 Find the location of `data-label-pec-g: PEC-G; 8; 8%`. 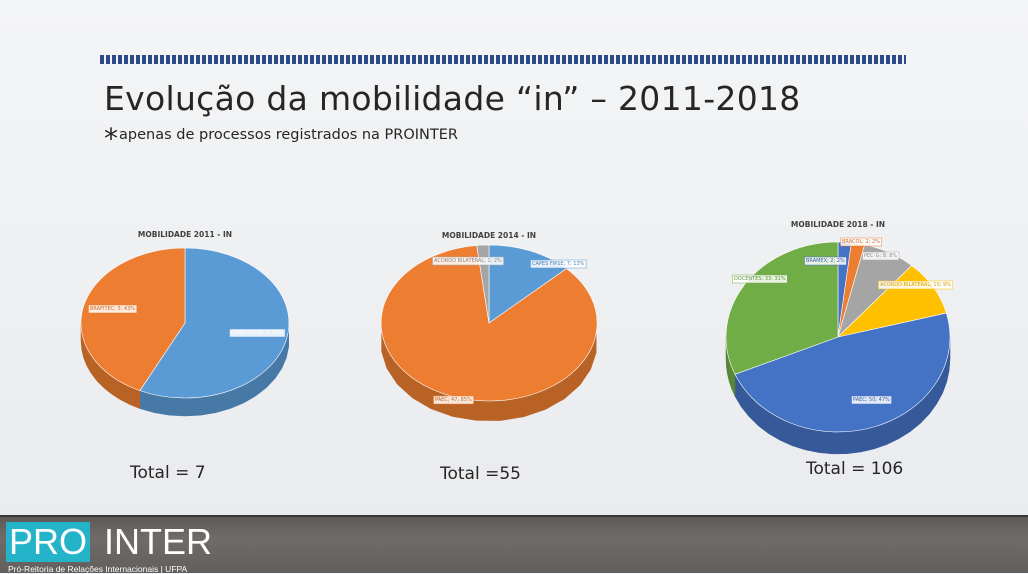

data-label-pec-g: PEC-G; 8; 8% is located at coordinates (880, 256).